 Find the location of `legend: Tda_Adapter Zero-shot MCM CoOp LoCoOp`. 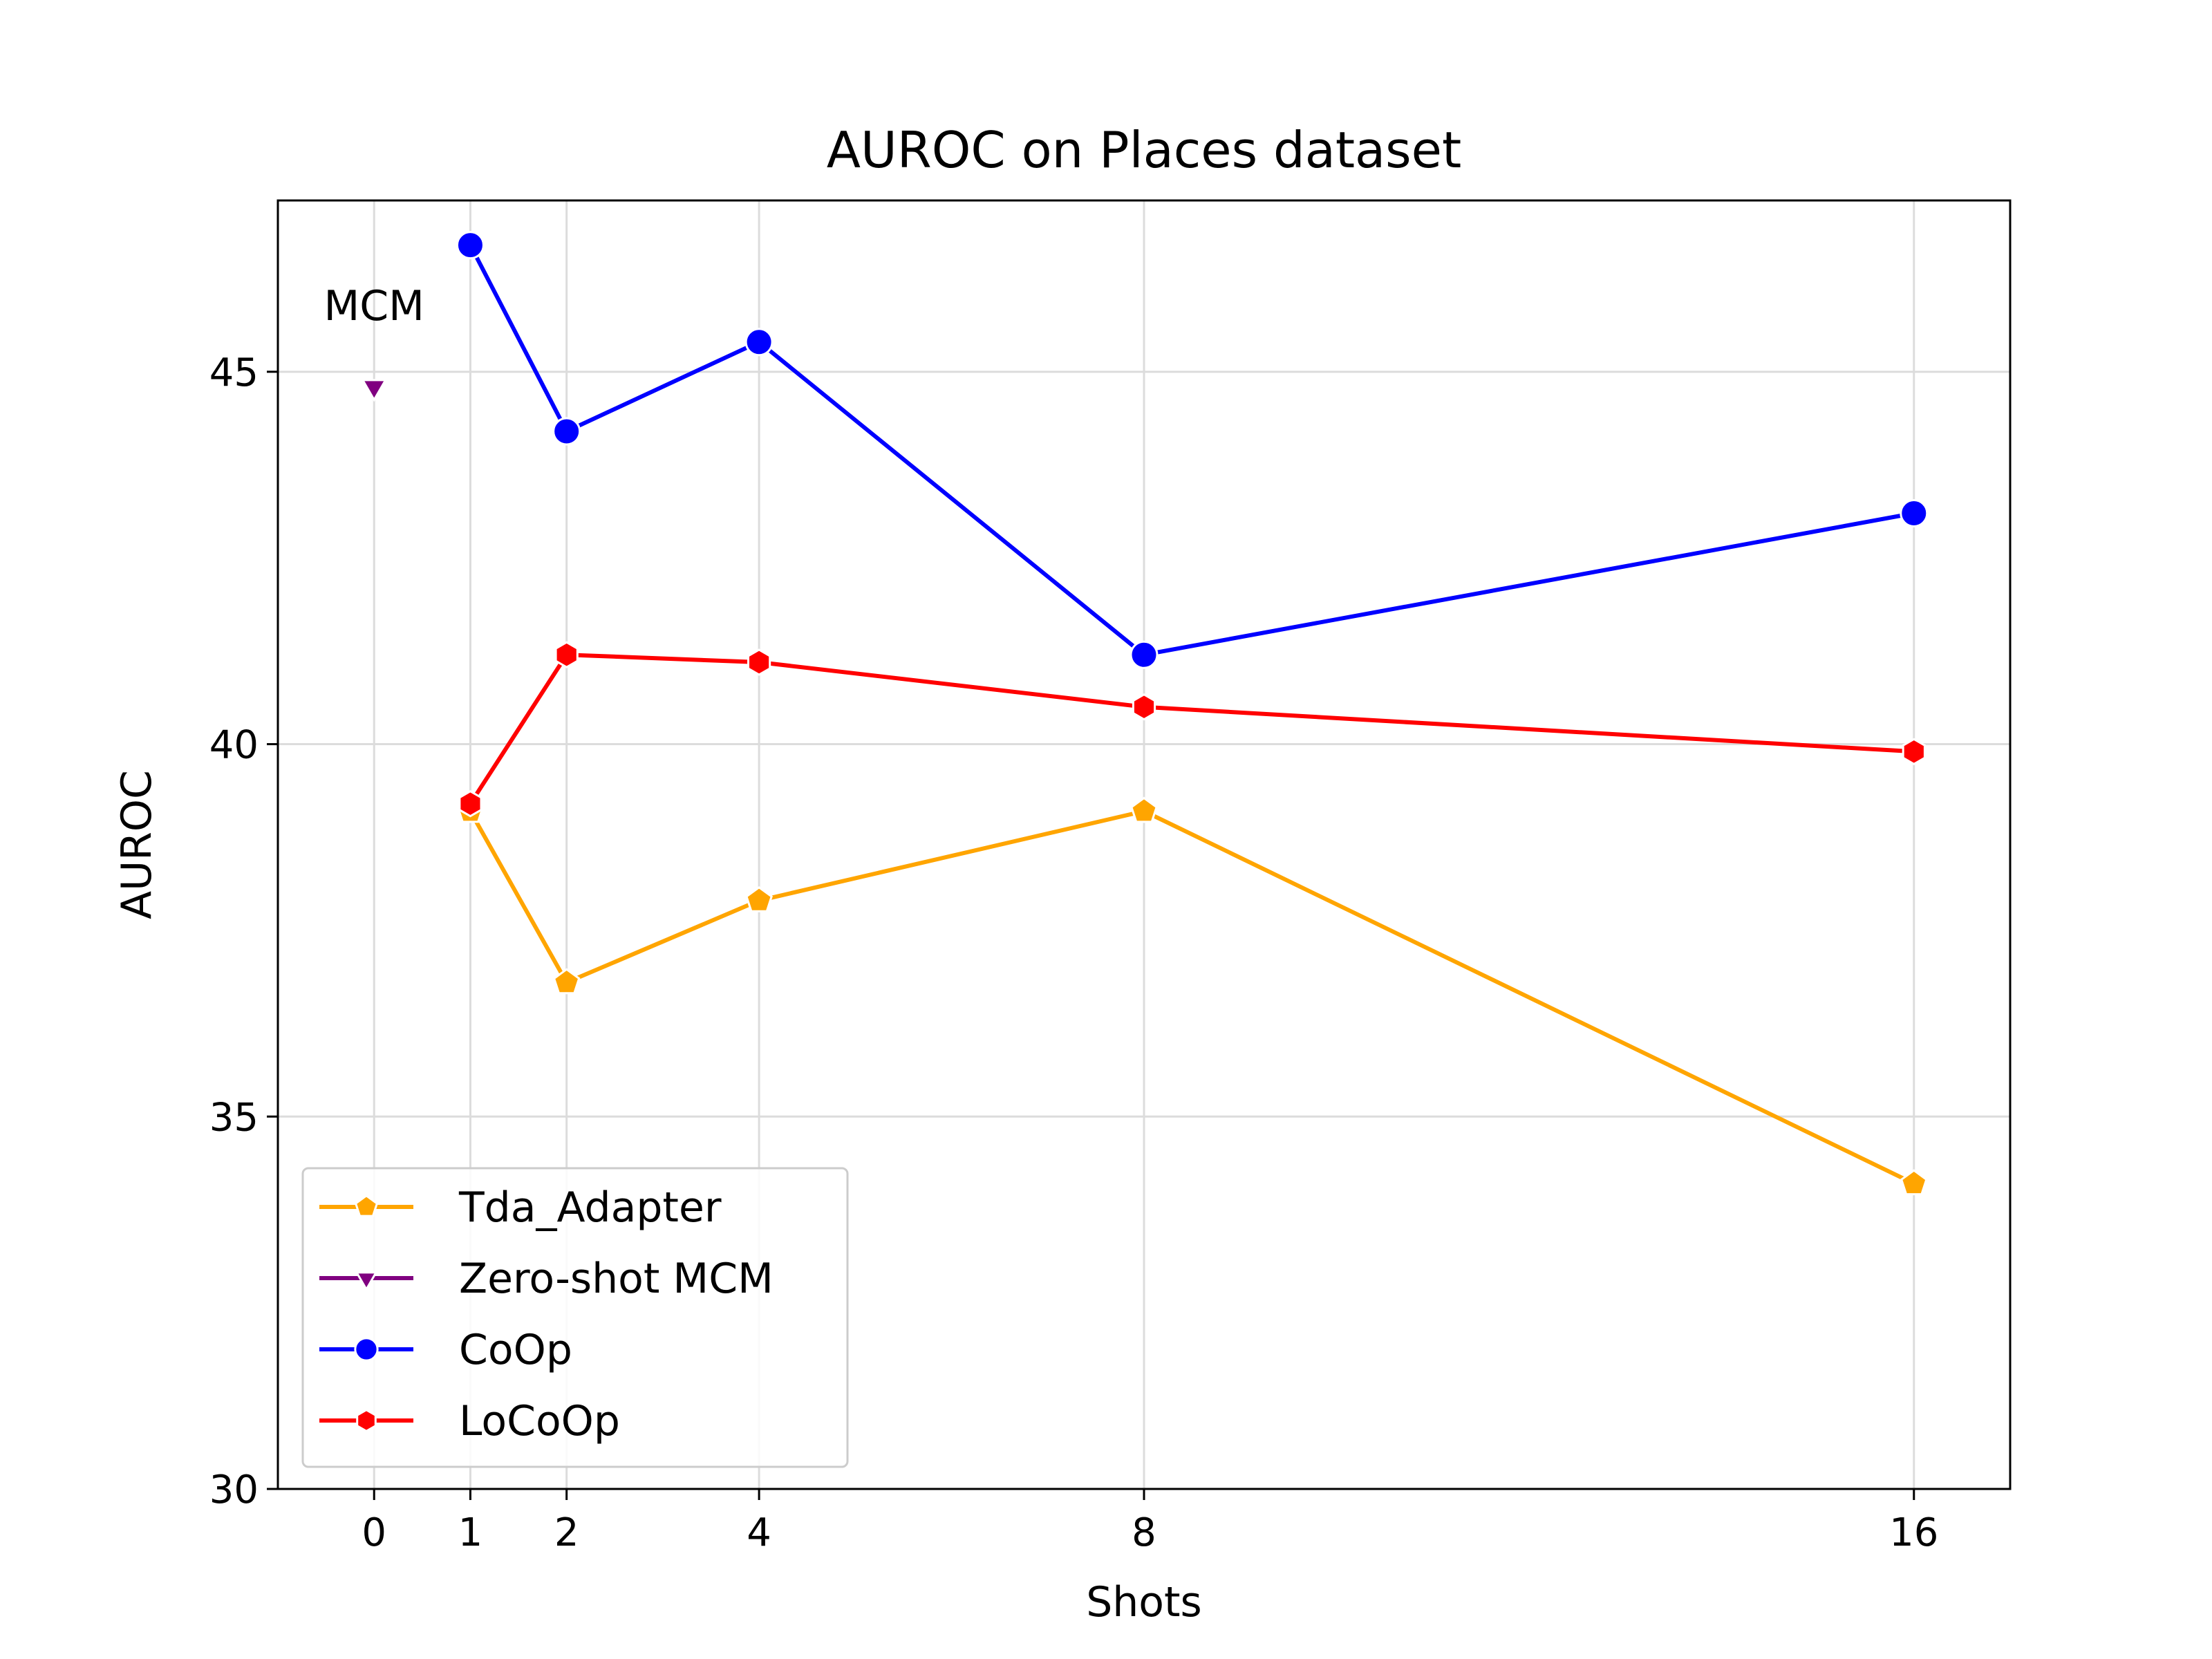

legend: Tda_Adapter Zero-shot MCM CoOp LoCoOp is located at coordinates (575, 1317).